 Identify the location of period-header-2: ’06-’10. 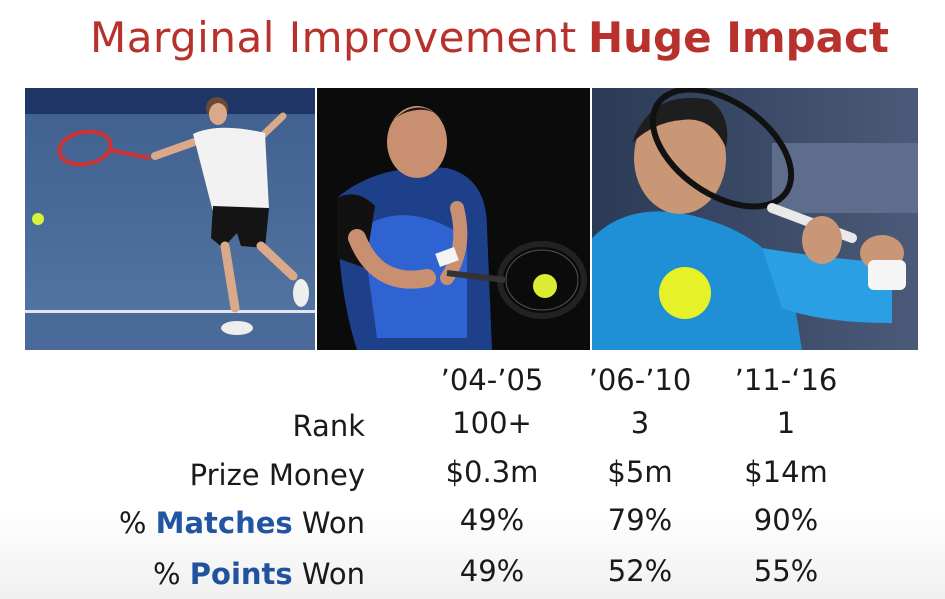
(640, 380).